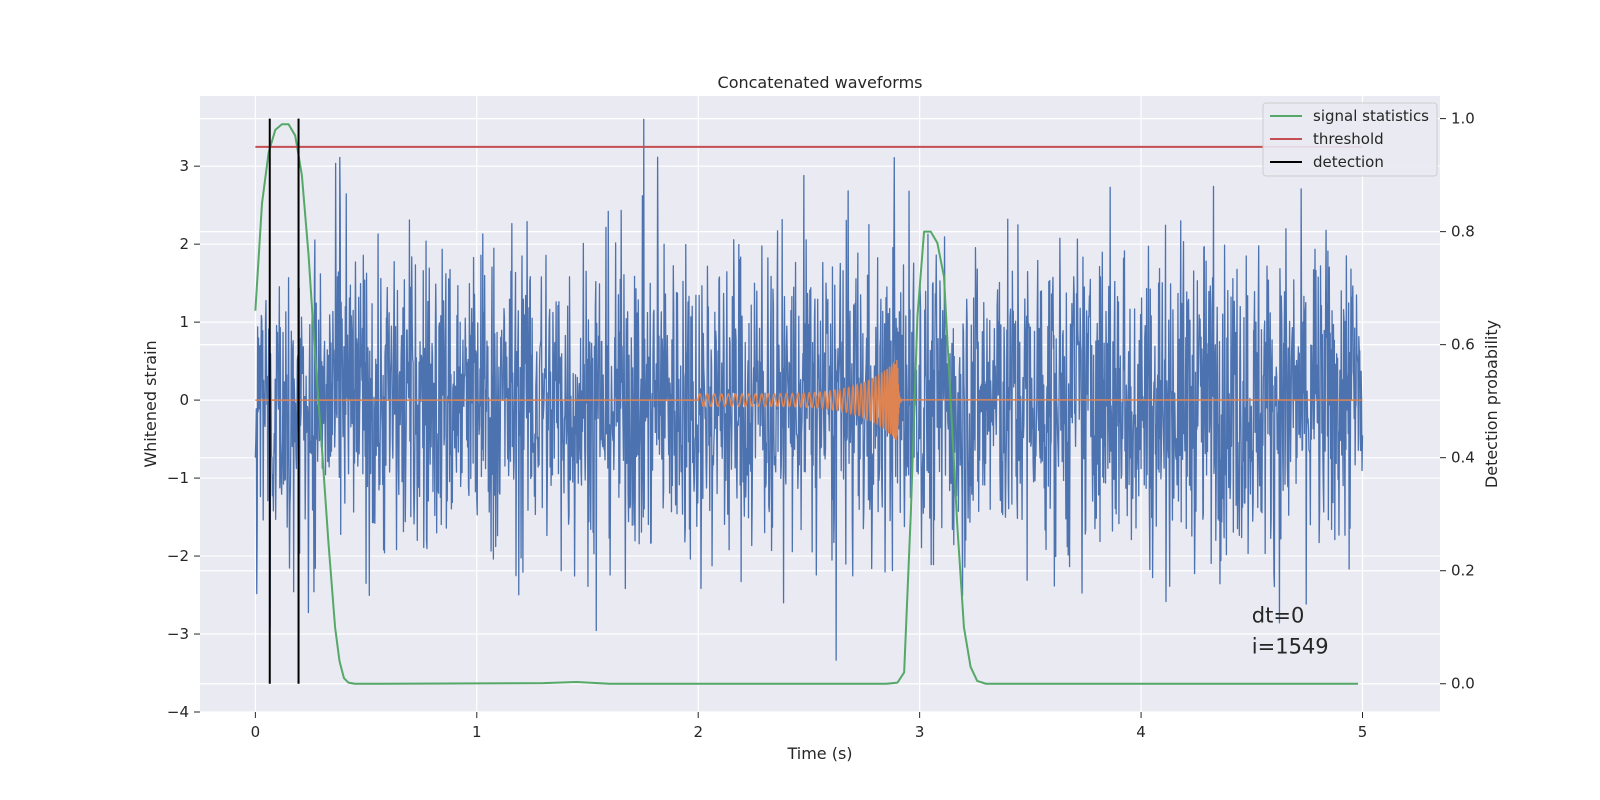  I want to click on x-tick-label: 5, so click(1363, 732).